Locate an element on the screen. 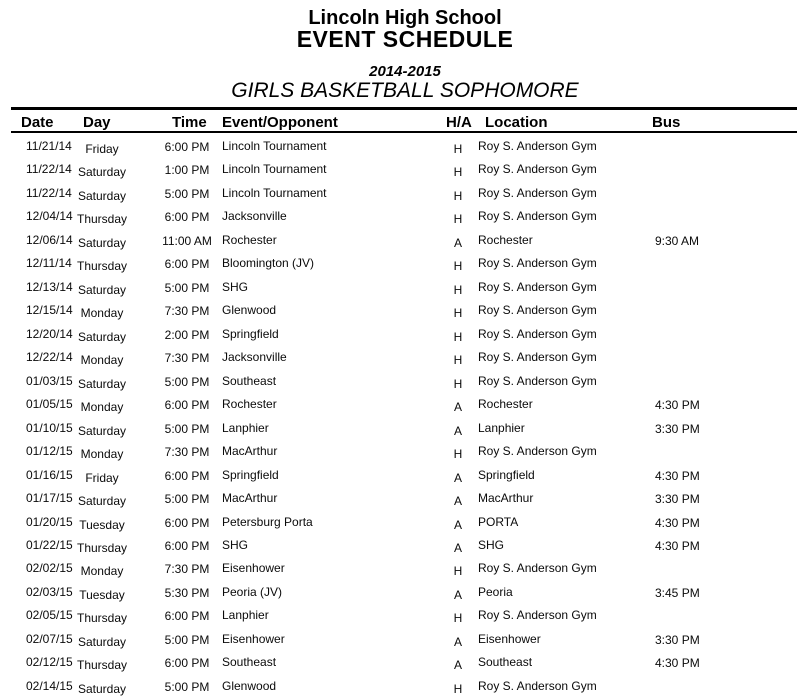 The image size is (800, 698). row-time: 1:00 PM is located at coordinates (187, 170).